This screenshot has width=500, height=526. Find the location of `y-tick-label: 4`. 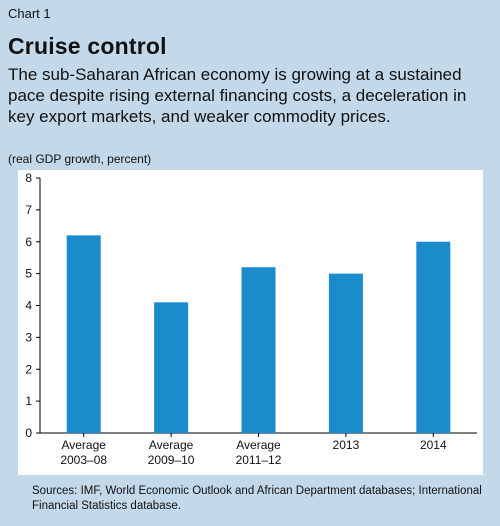

y-tick-label: 4 is located at coordinates (28, 306).